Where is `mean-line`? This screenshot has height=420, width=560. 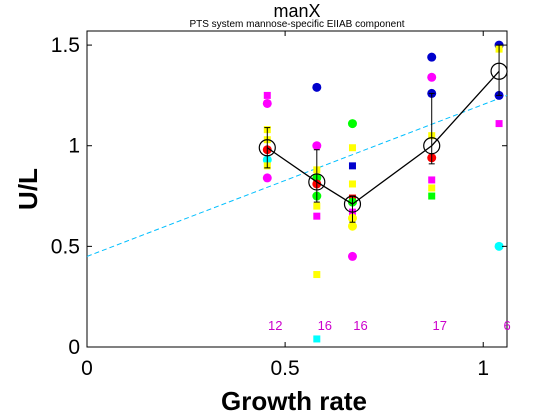
mean-line is located at coordinates (383, 137).